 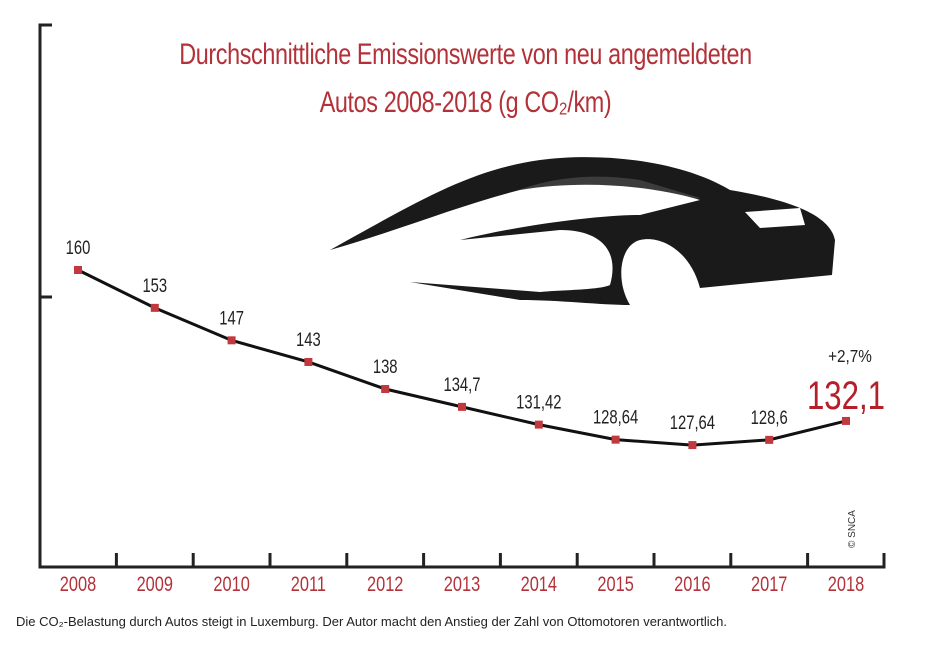 What do you see at coordinates (154, 307) in the screenshot?
I see `data-point-2009` at bounding box center [154, 307].